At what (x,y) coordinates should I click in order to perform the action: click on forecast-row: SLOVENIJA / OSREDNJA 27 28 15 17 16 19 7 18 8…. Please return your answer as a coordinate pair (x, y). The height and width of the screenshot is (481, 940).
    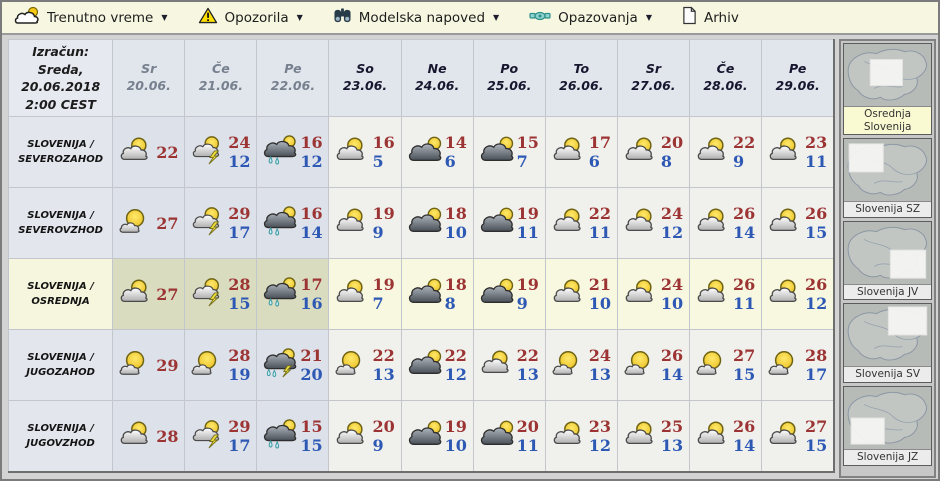
    Looking at the image, I should click on (421, 294).